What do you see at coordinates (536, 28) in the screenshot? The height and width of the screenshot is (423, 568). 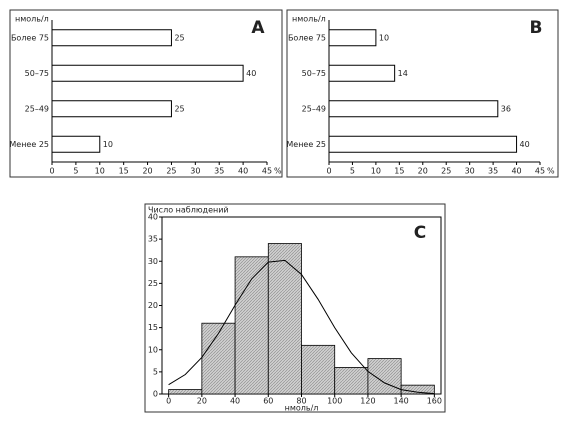 I see `panel-label: B` at bounding box center [536, 28].